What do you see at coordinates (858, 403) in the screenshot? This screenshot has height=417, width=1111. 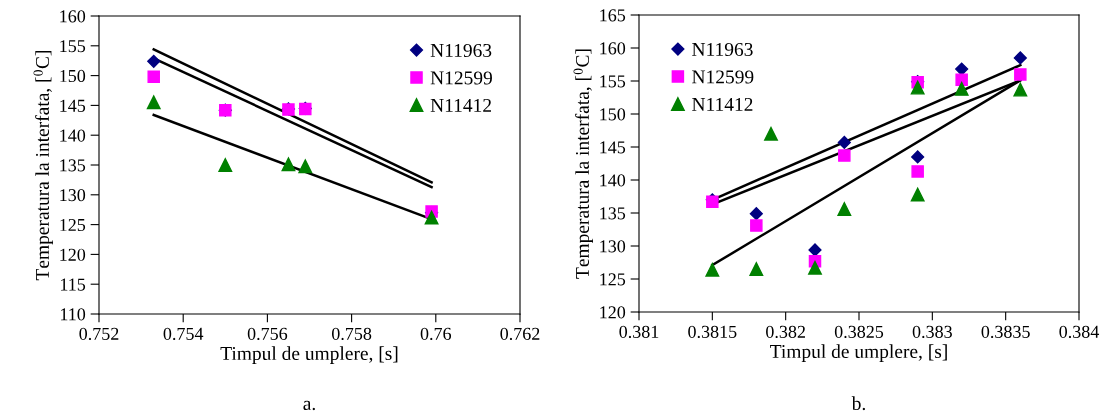 I see `text: b.` at bounding box center [858, 403].